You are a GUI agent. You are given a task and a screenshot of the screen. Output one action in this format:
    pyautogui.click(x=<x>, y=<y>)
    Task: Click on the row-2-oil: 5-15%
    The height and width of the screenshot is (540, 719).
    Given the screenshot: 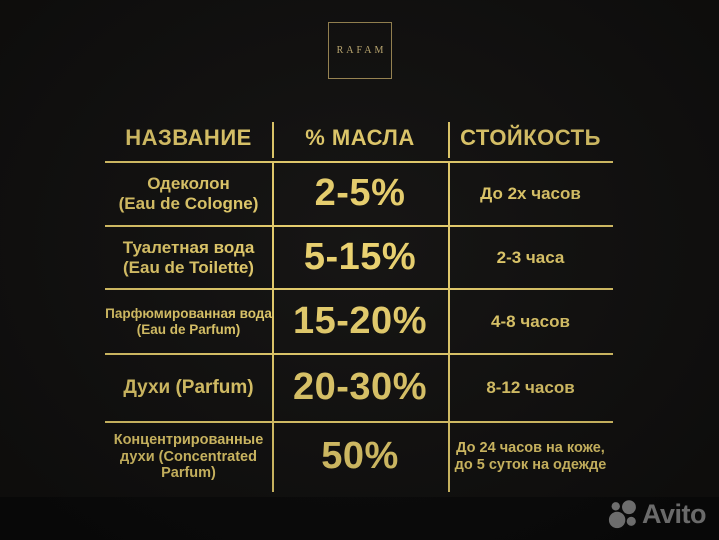 What is the action you would take?
    pyautogui.click(x=360, y=256)
    